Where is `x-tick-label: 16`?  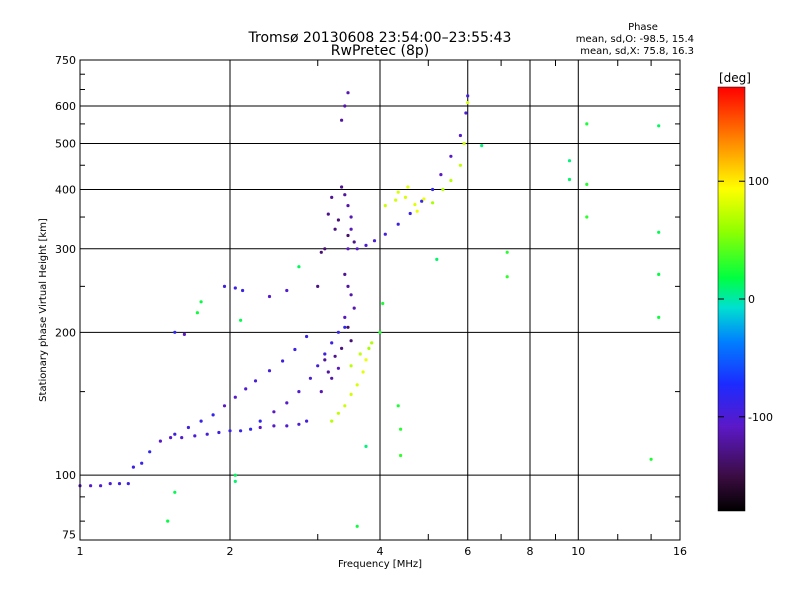
x-tick-label: 16 is located at coordinates (680, 551).